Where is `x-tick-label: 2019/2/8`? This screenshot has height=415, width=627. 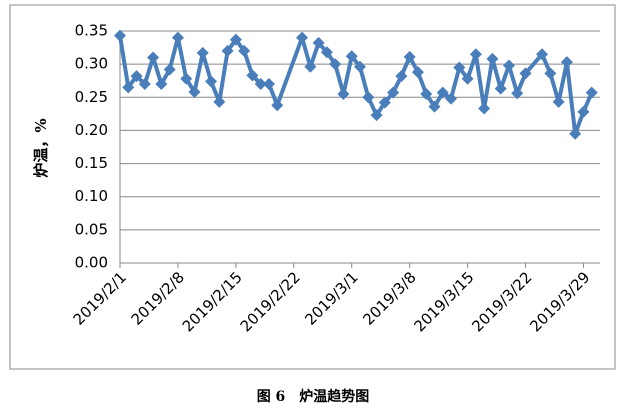 x-tick-label: 2019/2/8 is located at coordinates (158, 298).